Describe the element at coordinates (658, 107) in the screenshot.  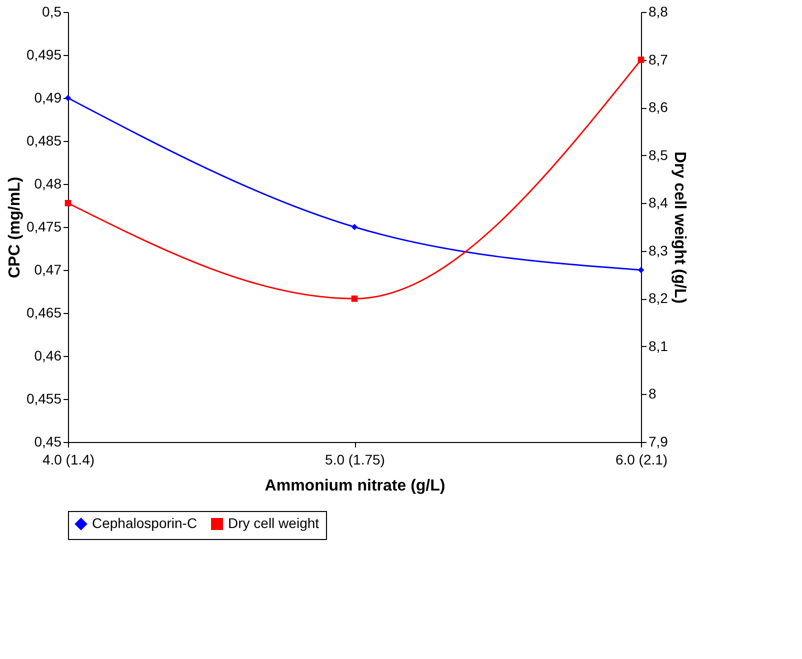
I see `y2-tick-label: 8,6` at that location.